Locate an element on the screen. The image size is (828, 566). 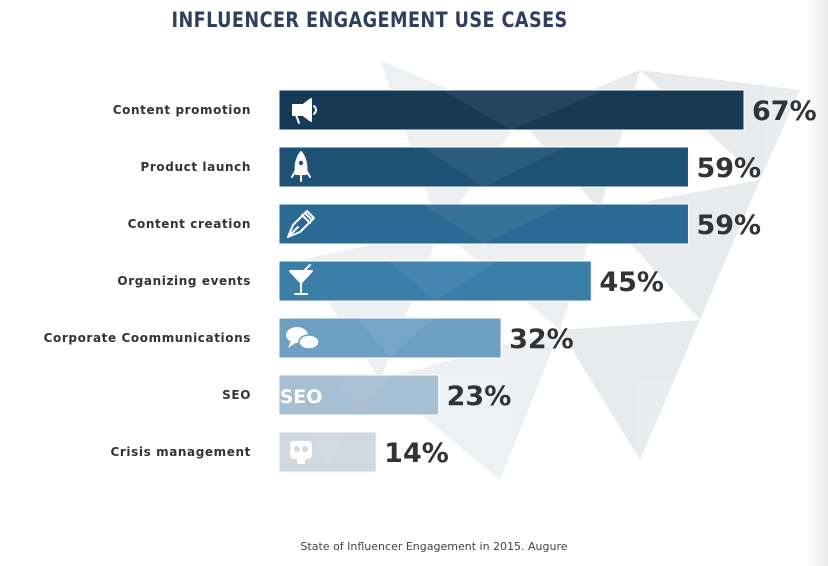
value-label: 32% is located at coordinates (541, 339).